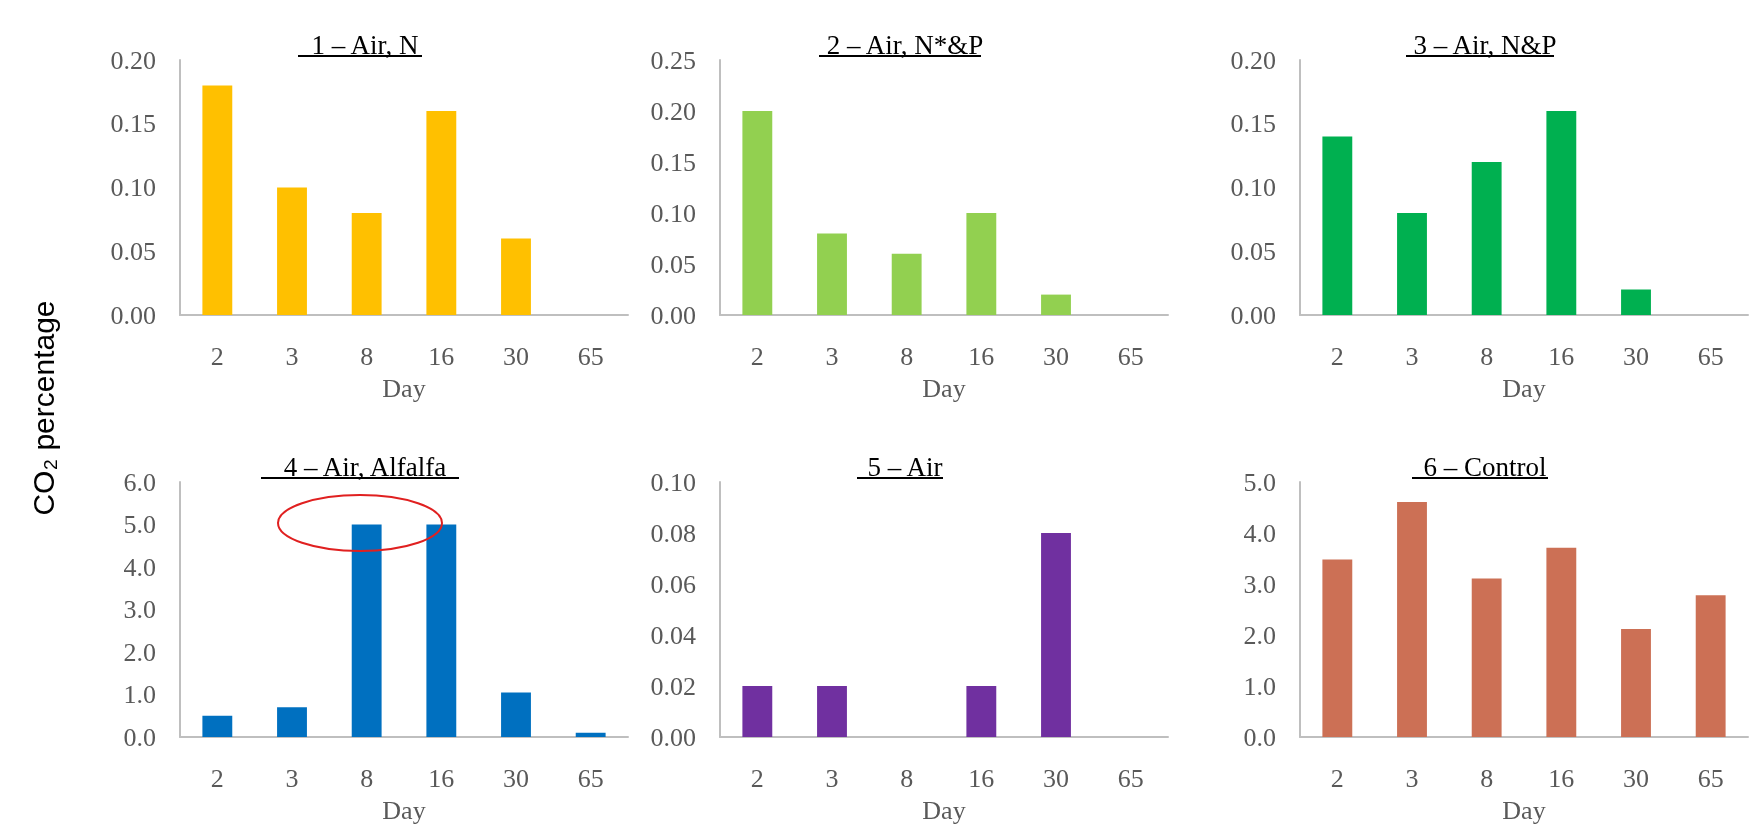 Image resolution: width=1758 pixels, height=835 pixels. Describe the element at coordinates (673, 635) in the screenshot. I see `y-tick-label: 0.04` at that location.